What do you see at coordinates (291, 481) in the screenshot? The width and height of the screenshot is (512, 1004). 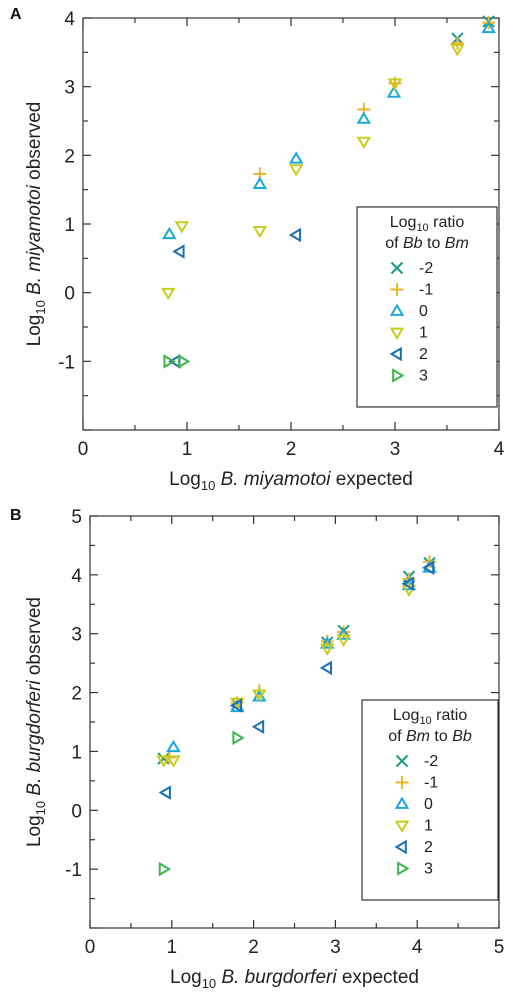 I see `x-axis-title: Log10 B. miyamotoi expected` at bounding box center [291, 481].